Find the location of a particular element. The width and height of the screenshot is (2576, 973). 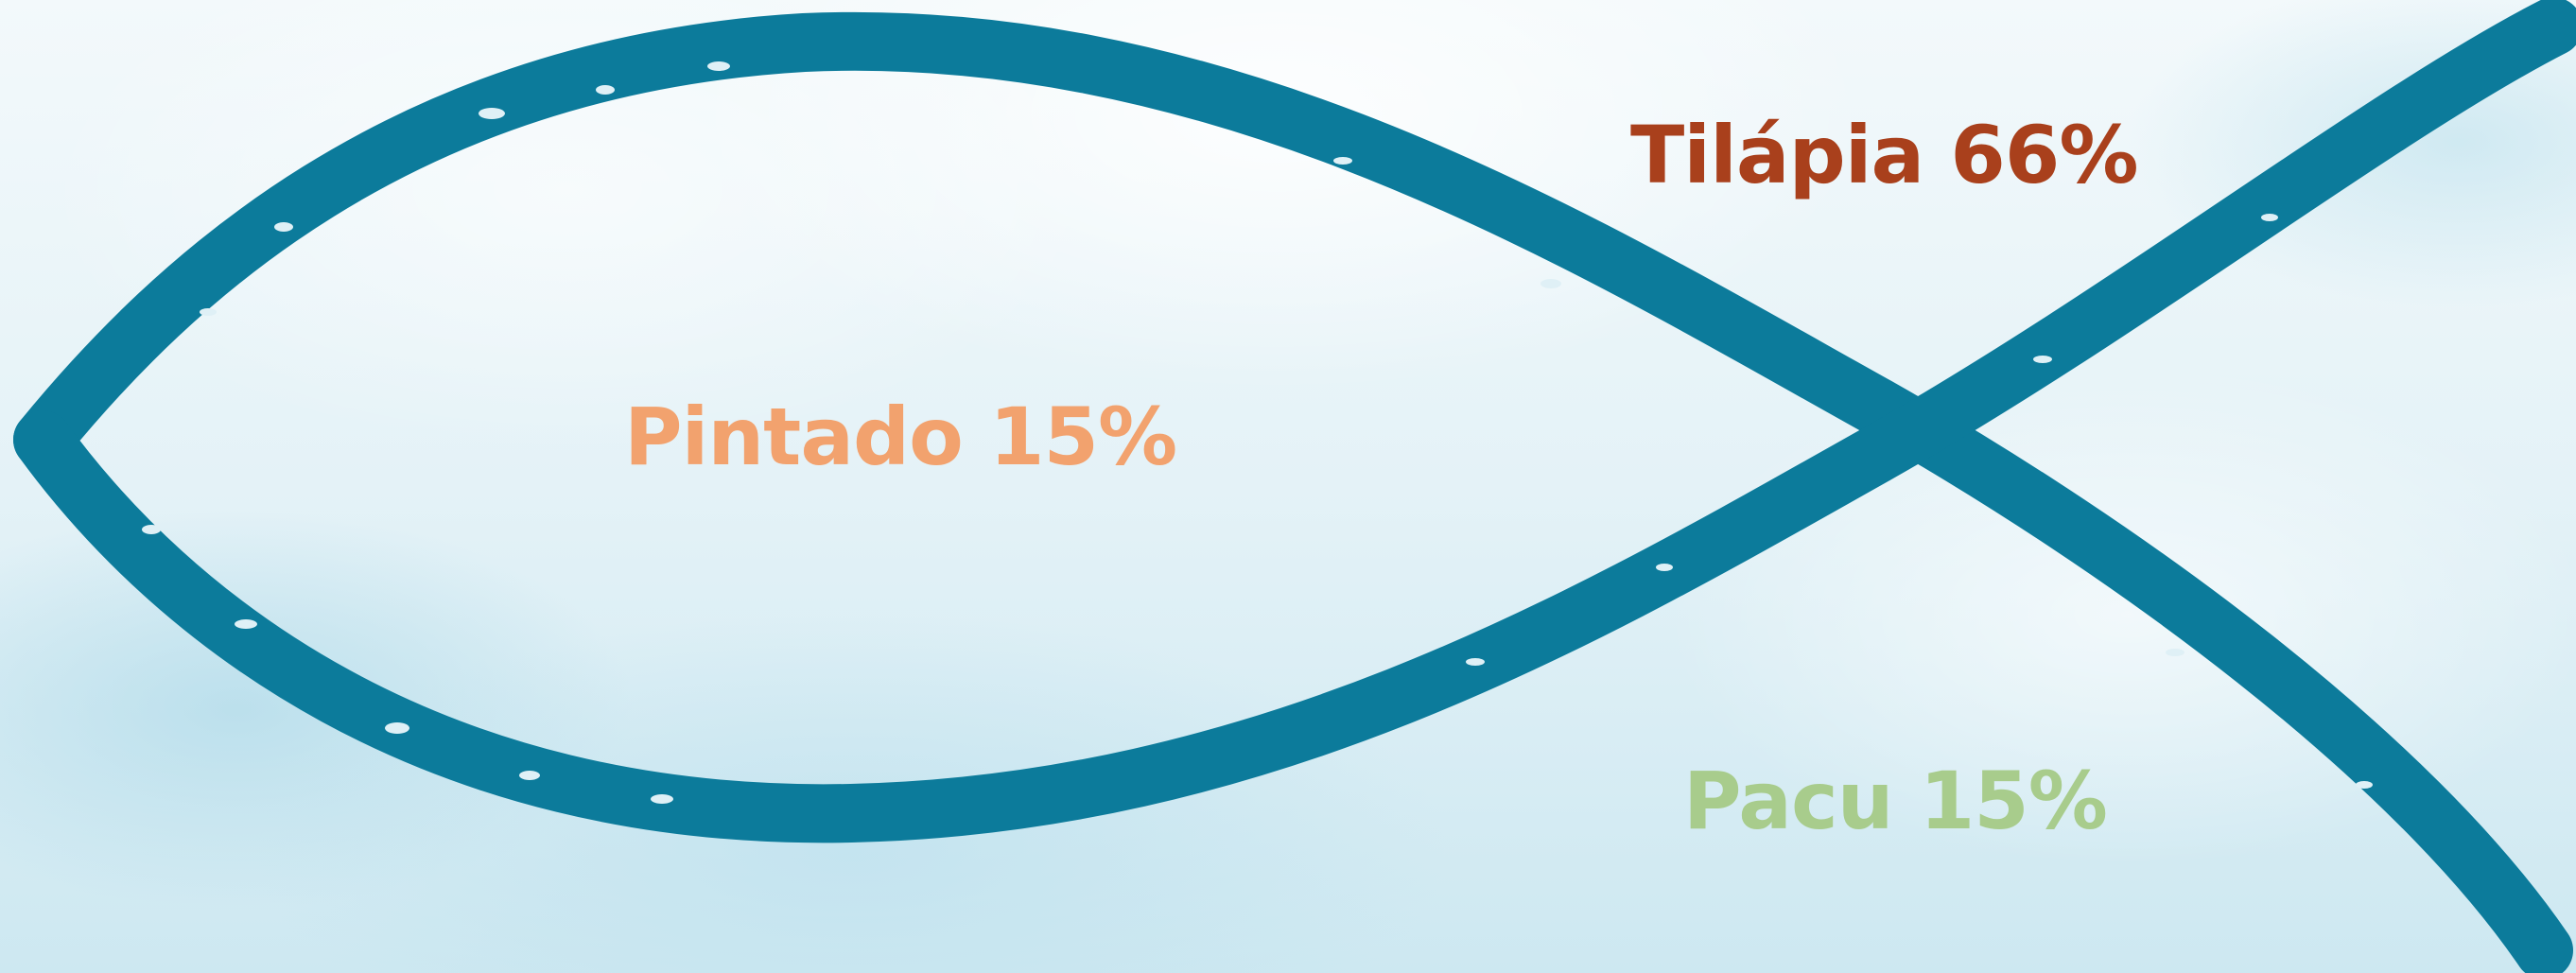

pintado-label: Pintado 15% is located at coordinates (900, 437).